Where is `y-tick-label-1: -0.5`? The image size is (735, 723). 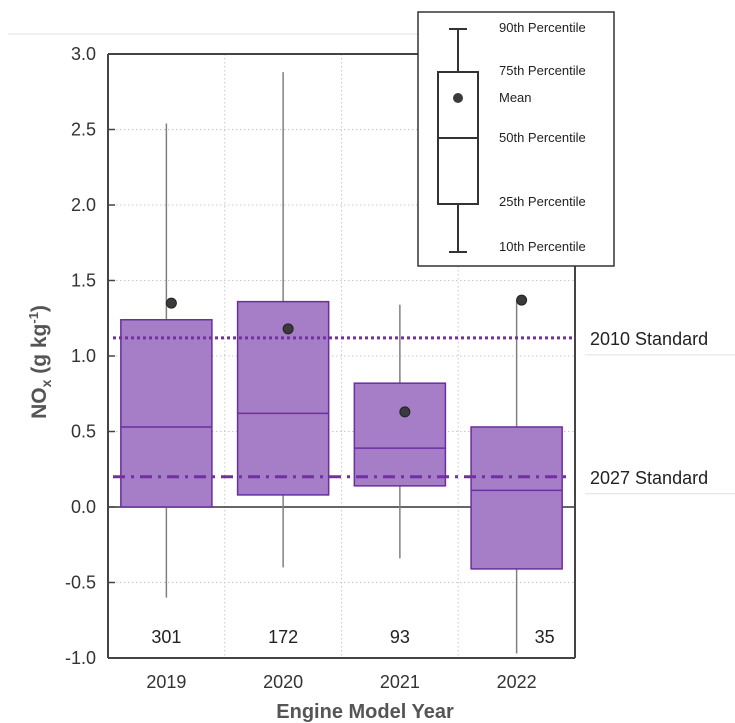 y-tick-label-1: -0.5 is located at coordinates (80, 583).